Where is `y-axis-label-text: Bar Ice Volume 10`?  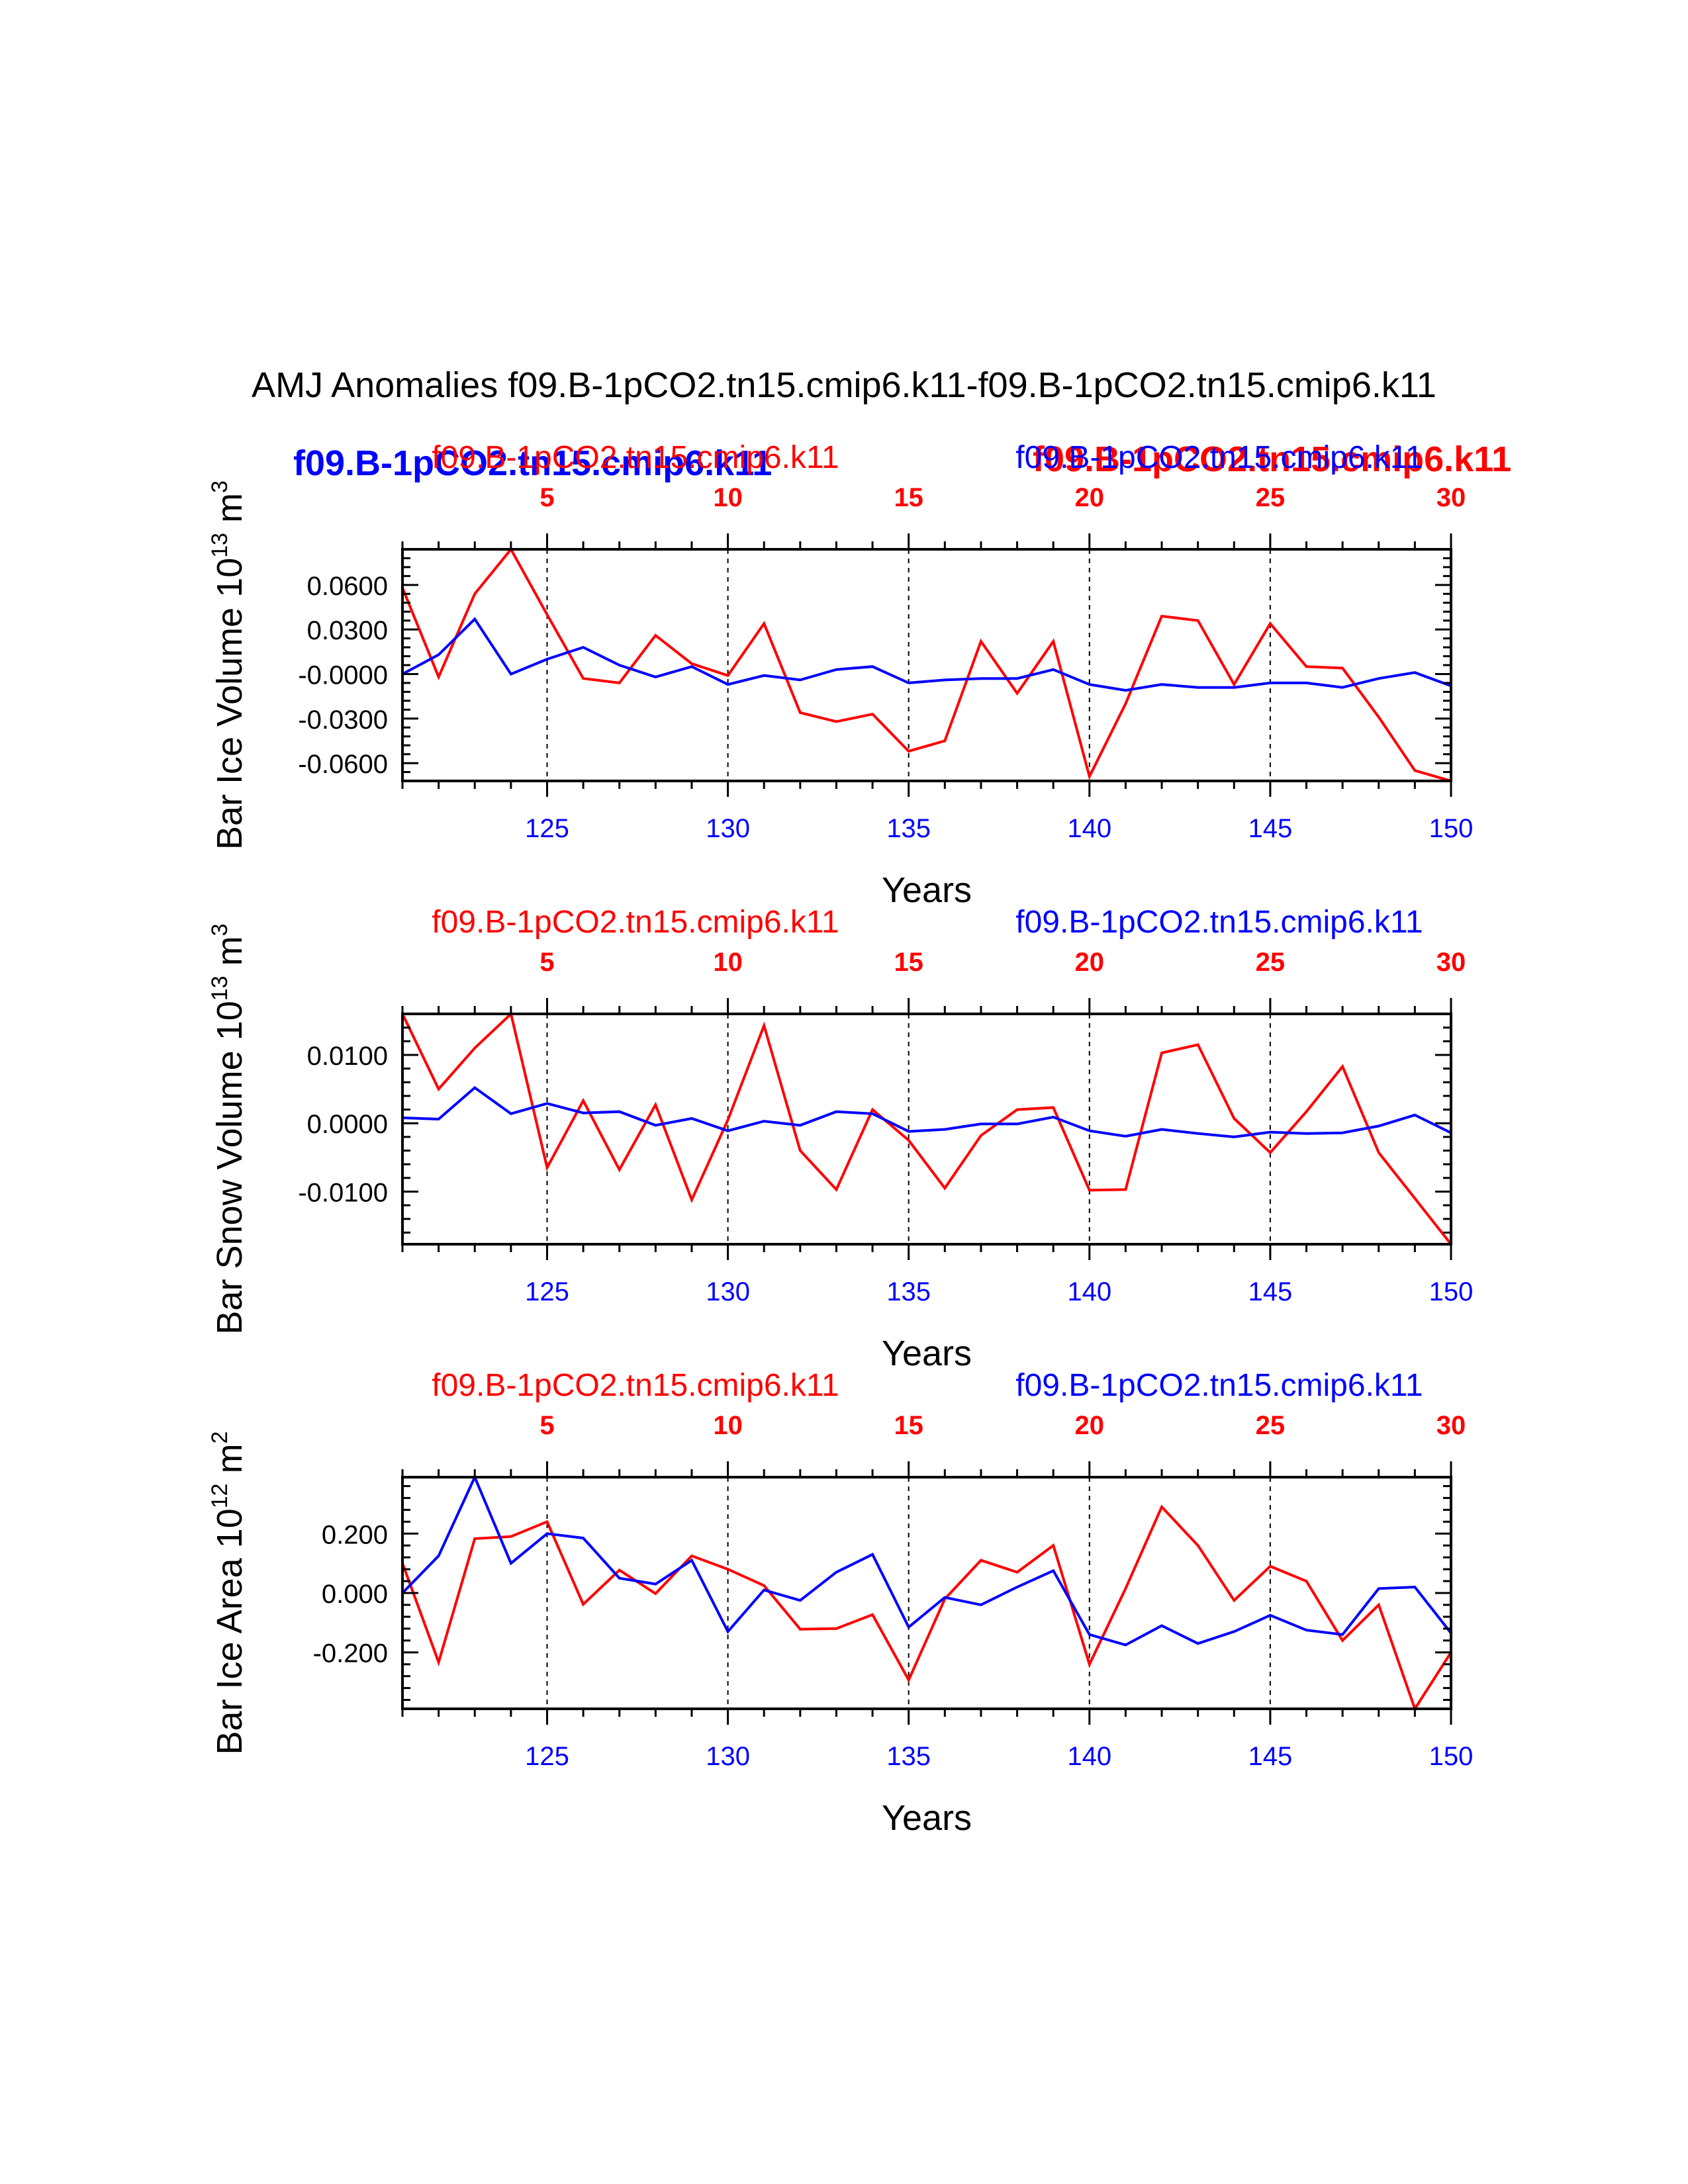
y-axis-label-text: Bar Ice Volume 10 is located at coordinates (230, 704).